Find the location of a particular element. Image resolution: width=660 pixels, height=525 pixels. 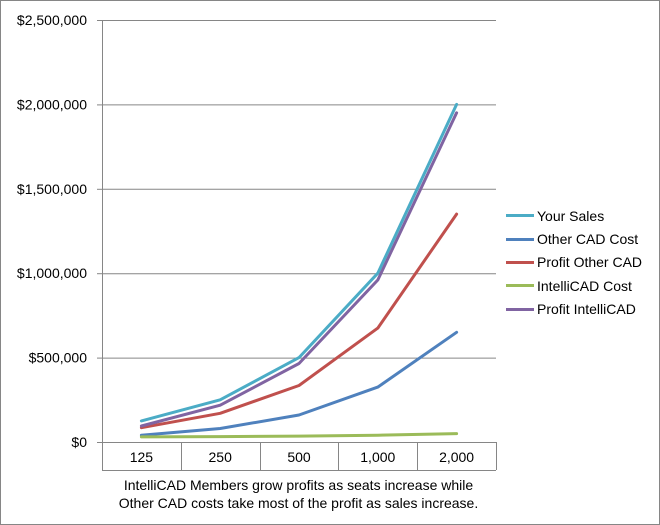

x-tick-label-3: 1,000 is located at coordinates (377, 457).